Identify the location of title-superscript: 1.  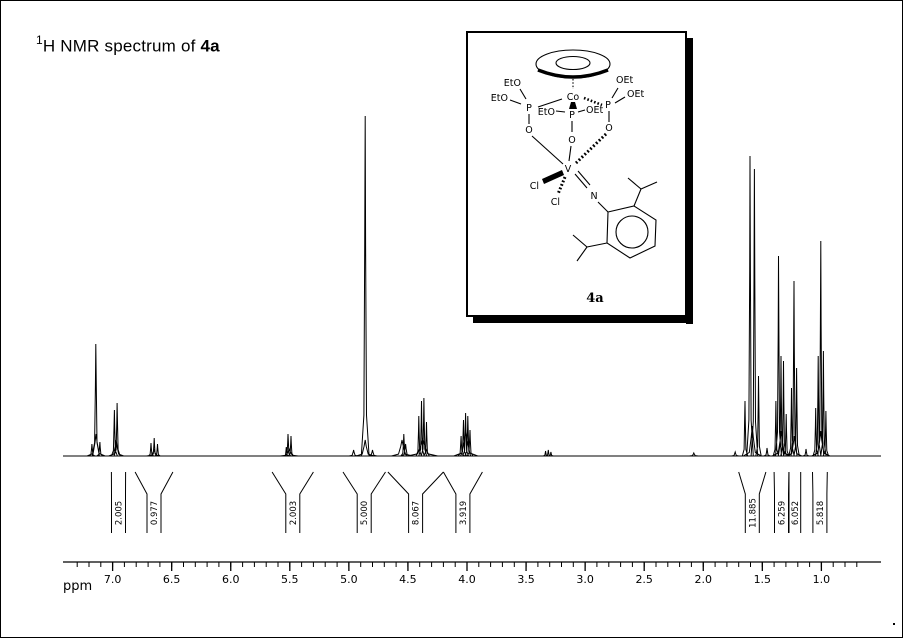
(39, 40).